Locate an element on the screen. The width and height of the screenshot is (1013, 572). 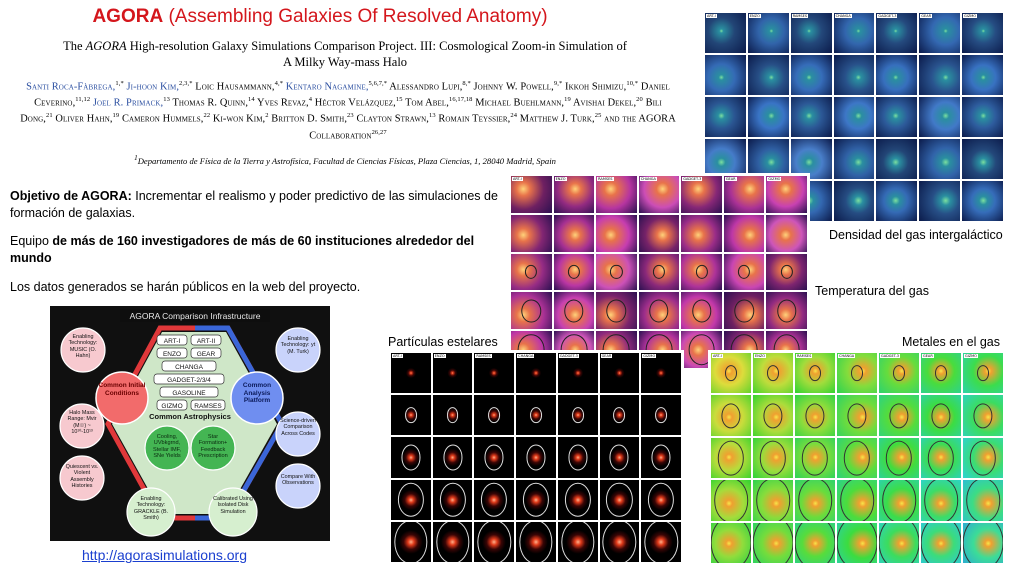
code-label: CHANGA is located at coordinates (189, 367).